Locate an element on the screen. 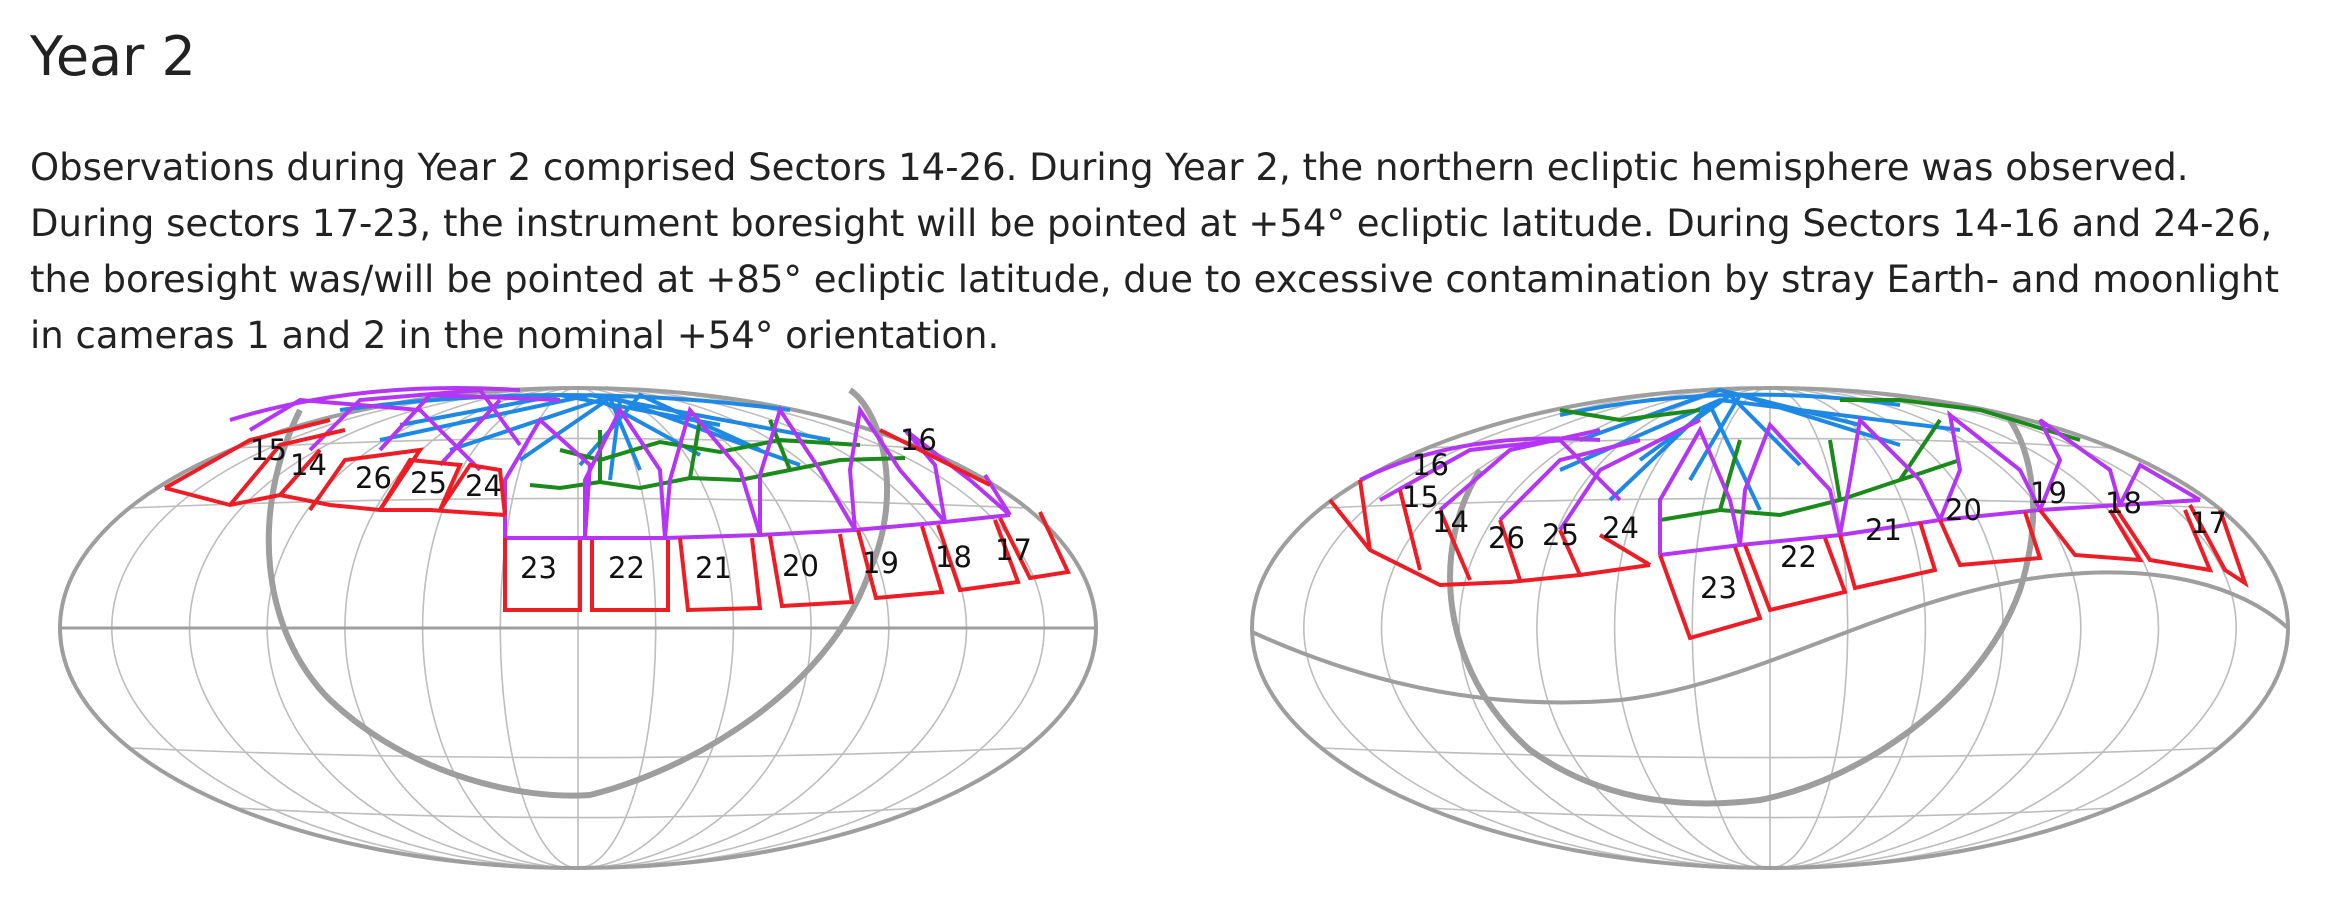  ecliptic-curve is located at coordinates (1770, 637).